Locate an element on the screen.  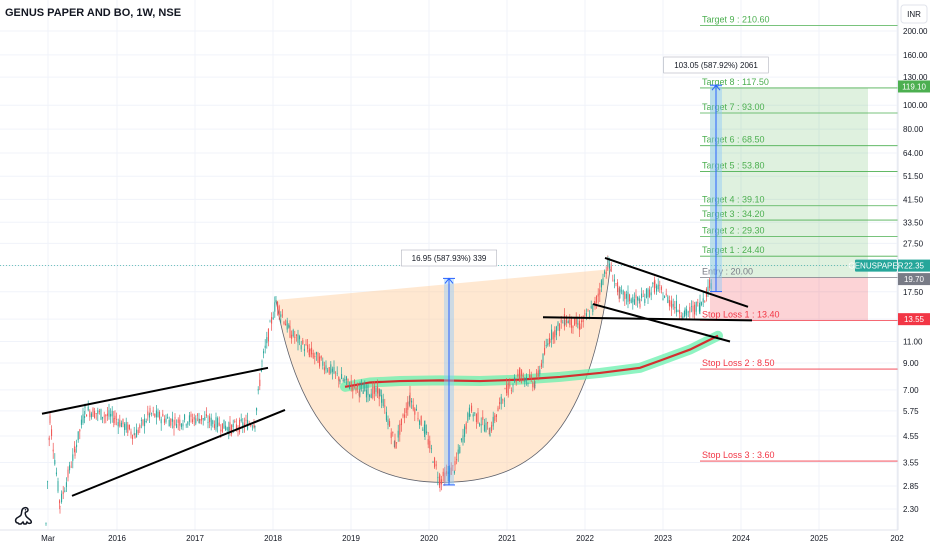
time-tick: 2024 is located at coordinates (741, 538).